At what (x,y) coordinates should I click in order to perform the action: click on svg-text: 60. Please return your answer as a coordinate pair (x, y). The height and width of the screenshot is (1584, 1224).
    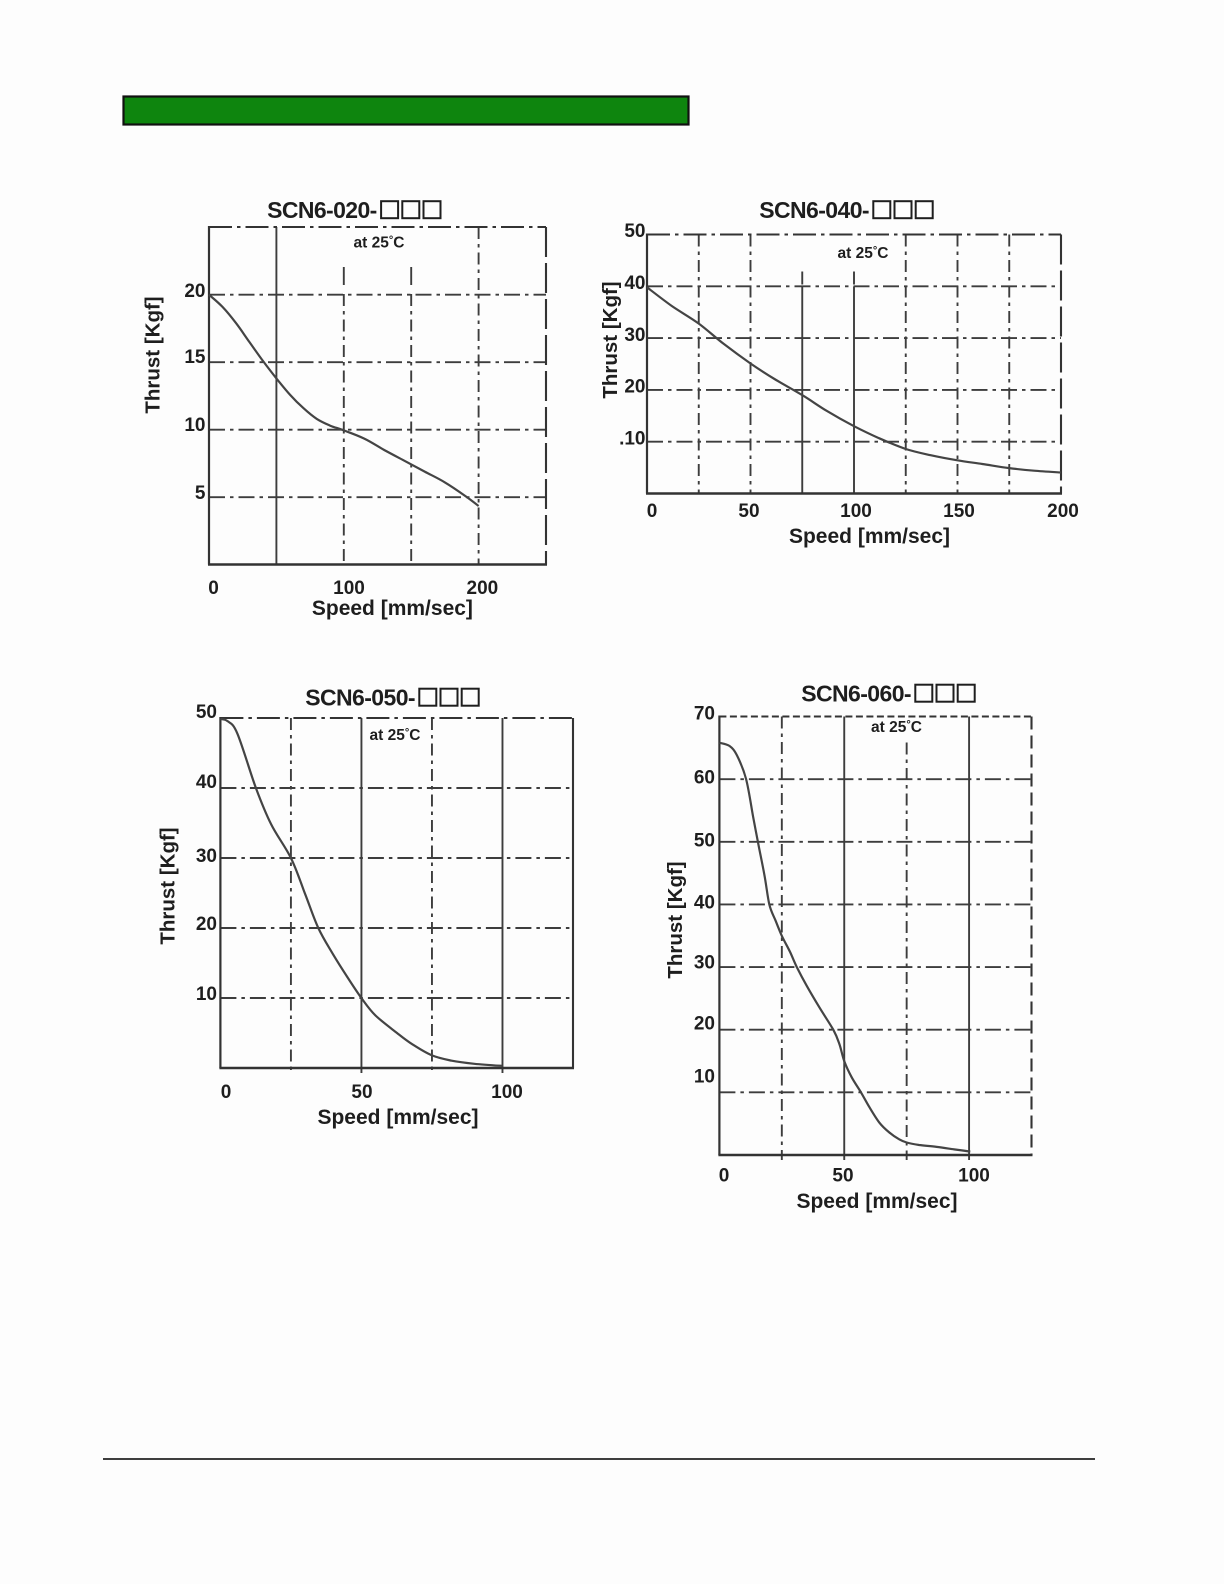
    Looking at the image, I should click on (704, 778).